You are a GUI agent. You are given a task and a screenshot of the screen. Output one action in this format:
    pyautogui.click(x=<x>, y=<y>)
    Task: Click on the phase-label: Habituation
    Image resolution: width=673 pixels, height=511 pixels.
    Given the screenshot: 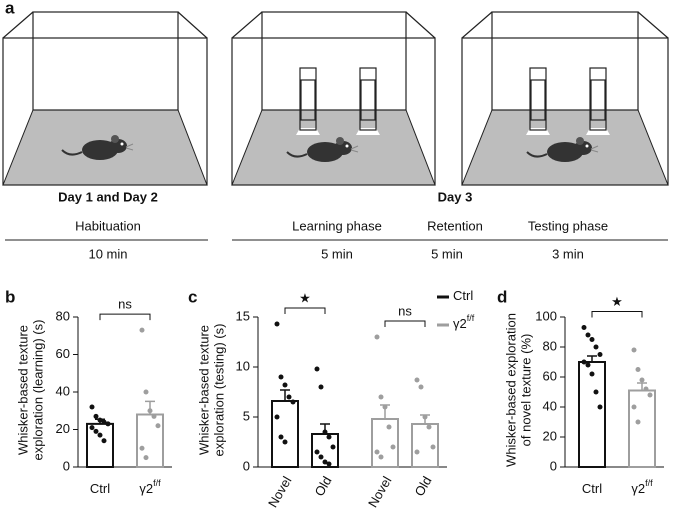 What is the action you would take?
    pyautogui.click(x=108, y=225)
    